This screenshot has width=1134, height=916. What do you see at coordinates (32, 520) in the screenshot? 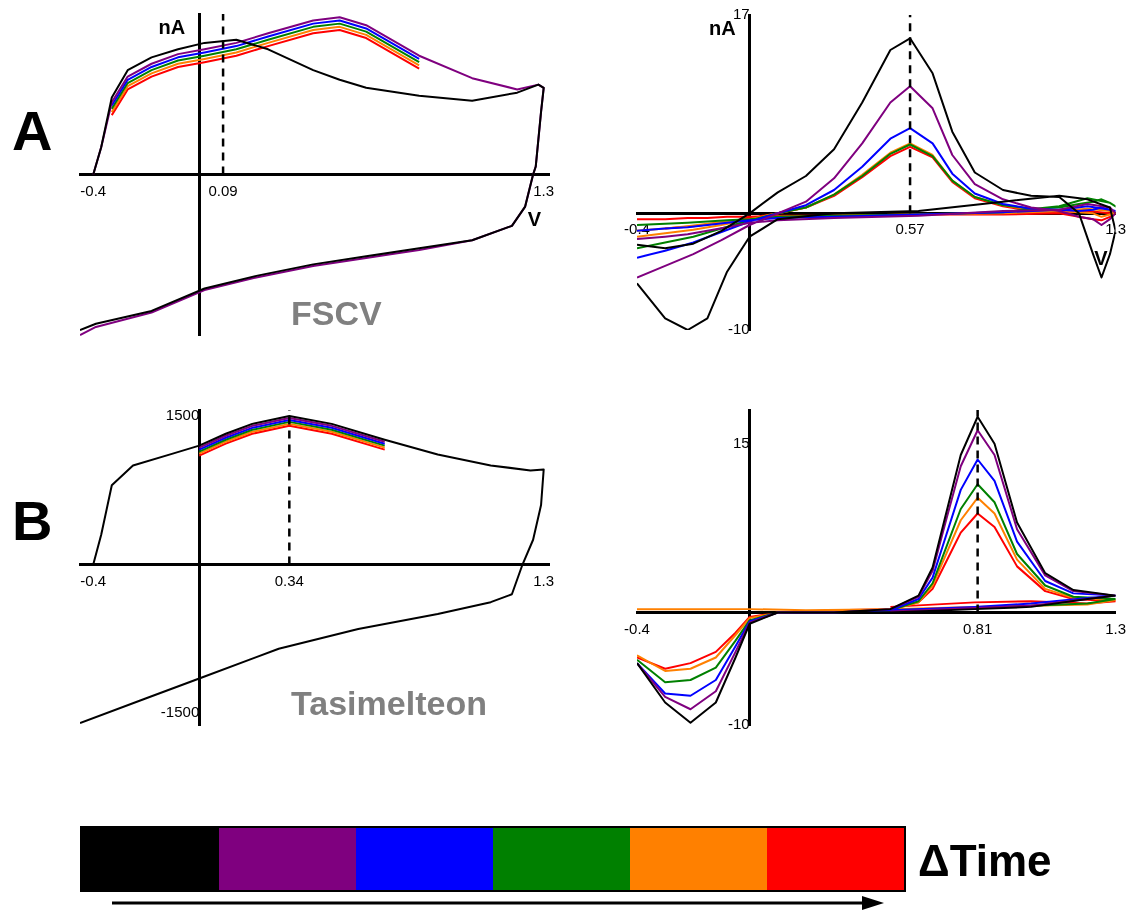
I see `text: B` at bounding box center [32, 520].